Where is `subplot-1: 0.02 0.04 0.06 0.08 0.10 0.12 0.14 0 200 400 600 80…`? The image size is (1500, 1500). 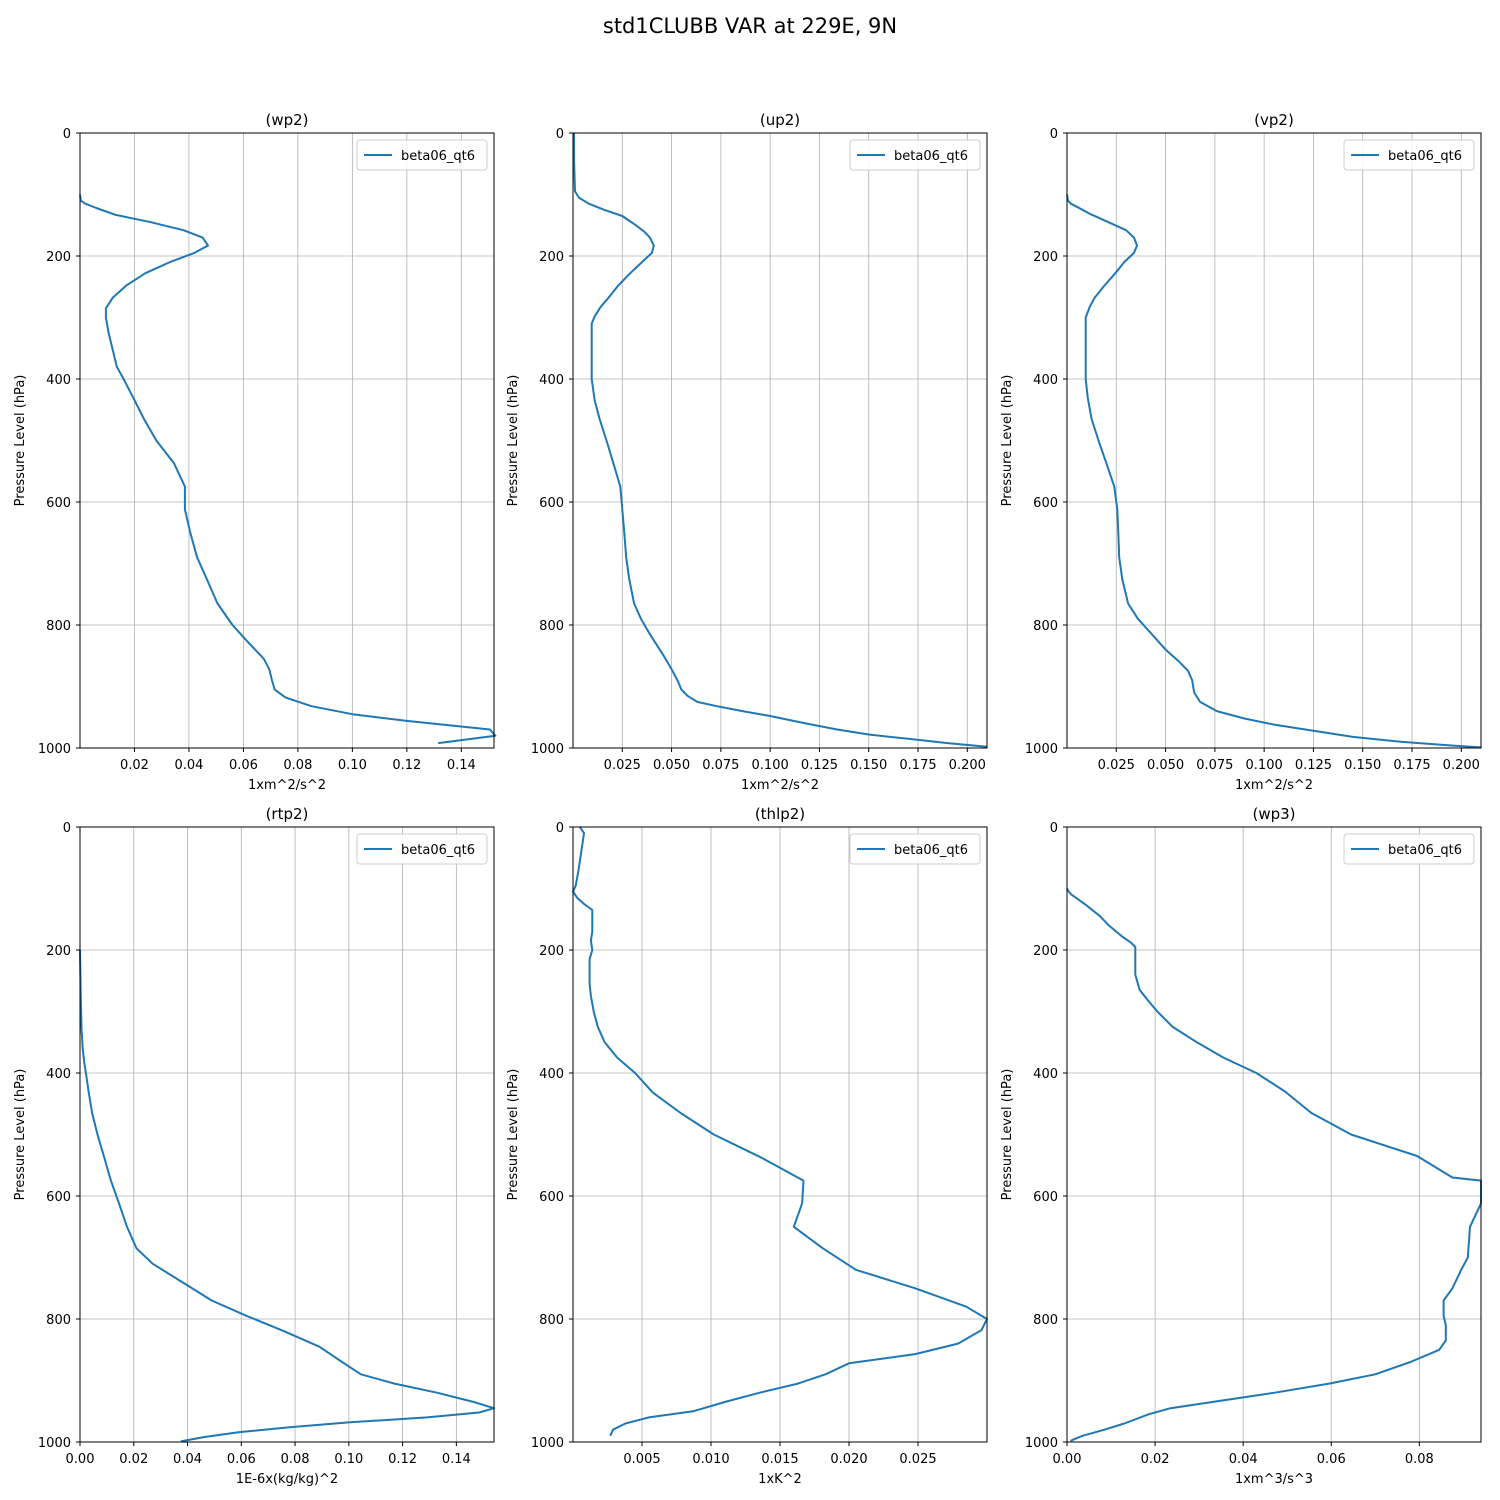 subplot-1: 0.02 0.04 0.06 0.08 0.10 0.12 0.14 0 200 400 600 80… is located at coordinates (255, 452).